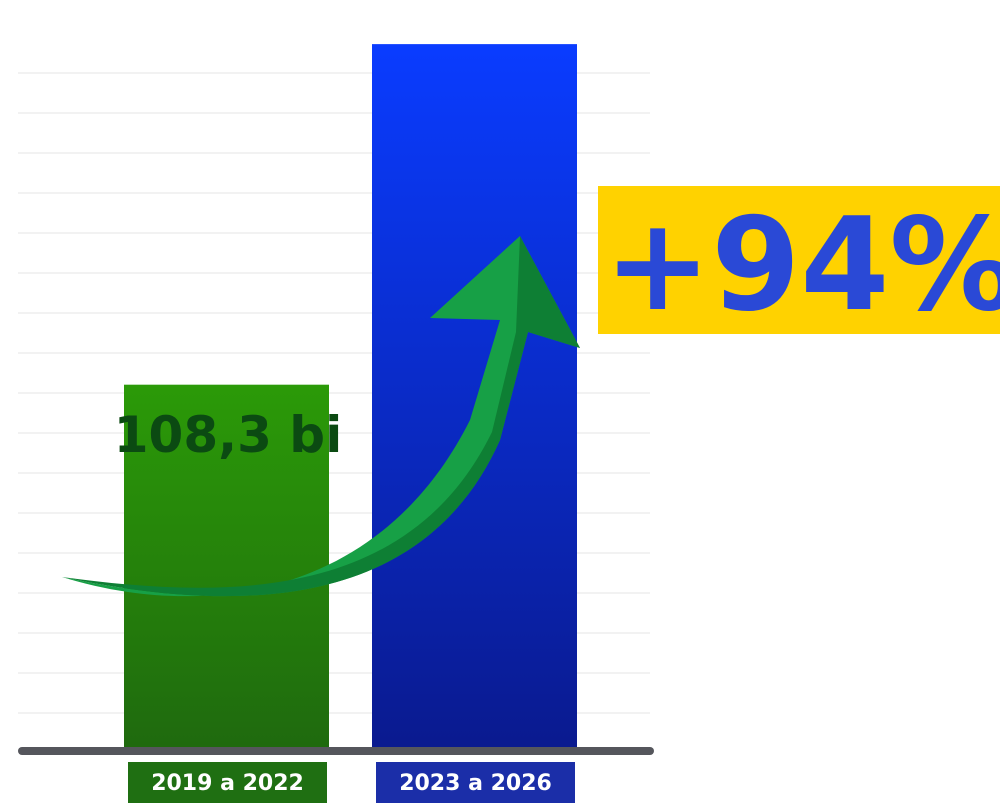 The width and height of the screenshot is (1000, 803). I want to click on category-label-2019-2022: 2019 a 2022, so click(227, 782).